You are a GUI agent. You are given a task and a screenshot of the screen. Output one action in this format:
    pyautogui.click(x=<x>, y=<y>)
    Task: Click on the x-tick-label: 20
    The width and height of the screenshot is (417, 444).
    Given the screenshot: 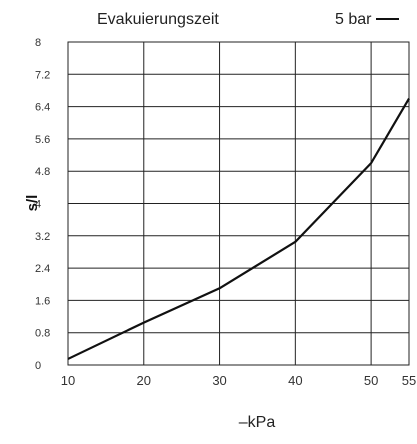 What is the action you would take?
    pyautogui.click(x=144, y=380)
    